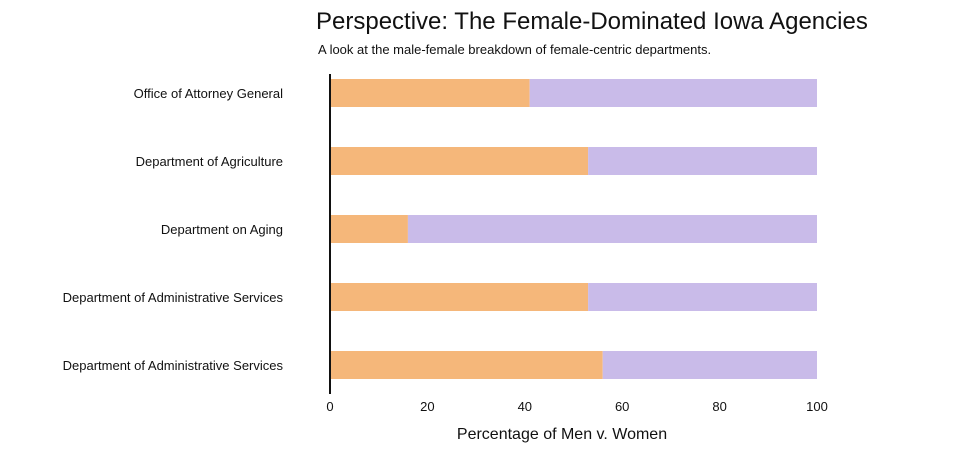 Image resolution: width=976 pixels, height=474 pixels. Describe the element at coordinates (562, 434) in the screenshot. I see `x-axis-title: Percentage of Men v. Women` at that location.